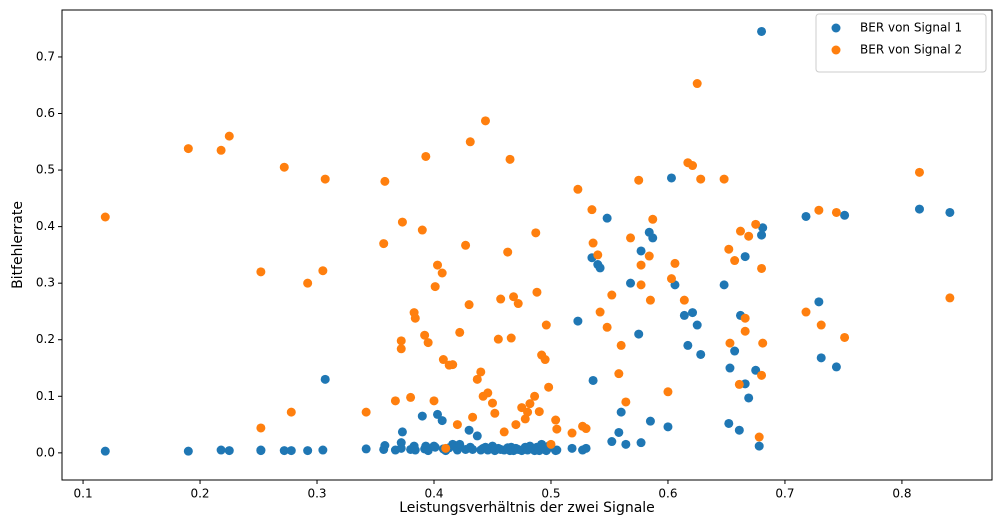 The width and height of the screenshot is (1002, 526). I want to click on y-axis-label: Bitfehlerrate, so click(18, 245).